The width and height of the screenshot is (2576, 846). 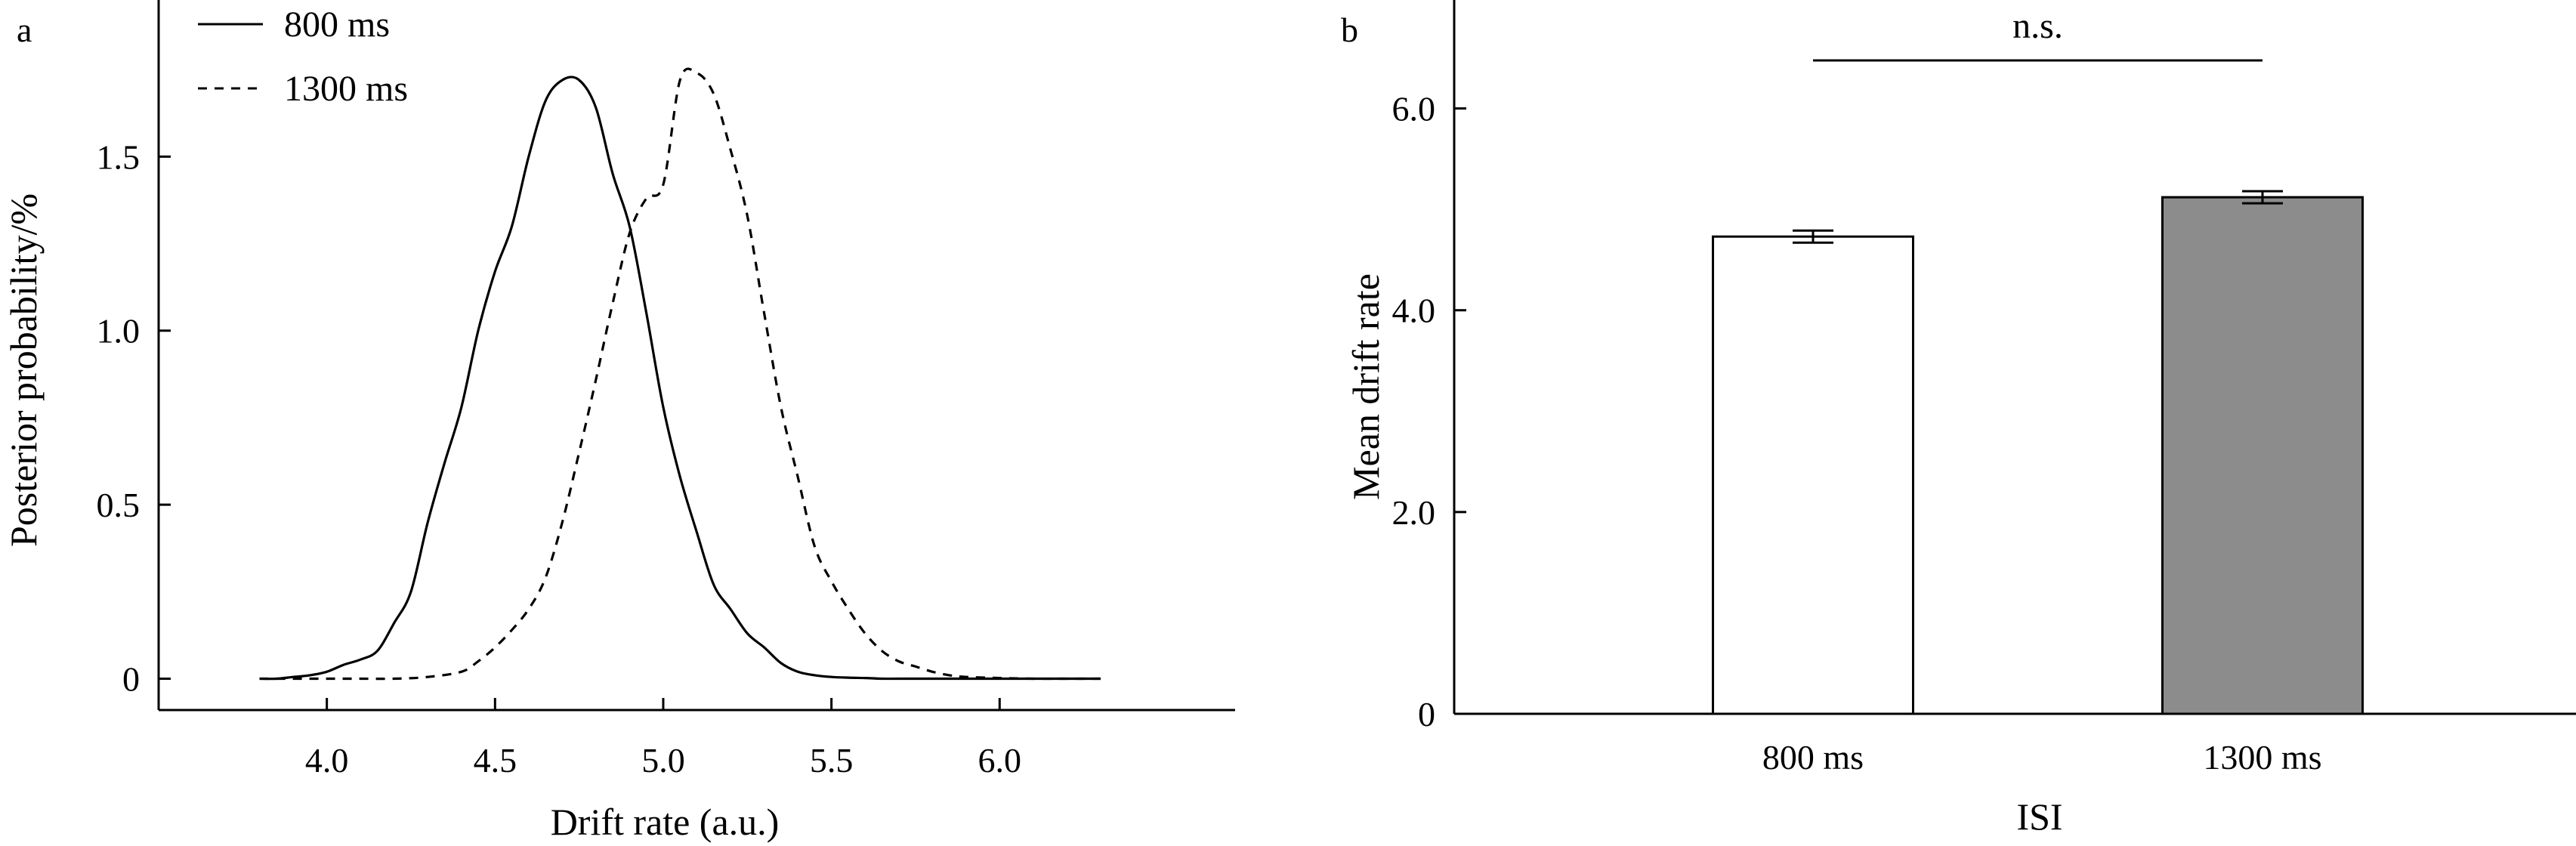 I want to click on legend-label-1300ms: 1300 ms, so click(x=346, y=89).